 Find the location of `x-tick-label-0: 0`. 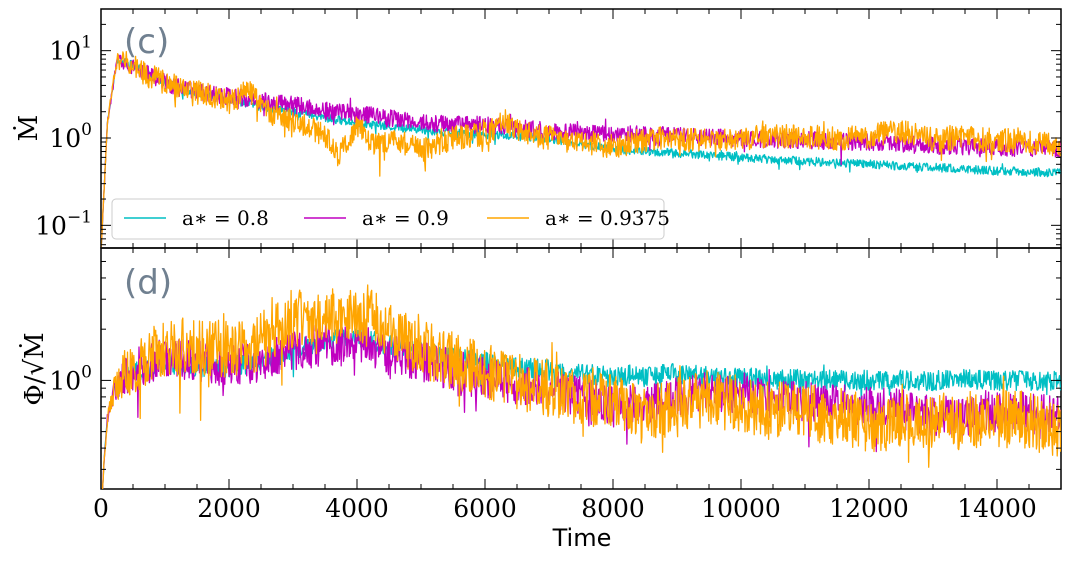

x-tick-label-0: 0 is located at coordinates (101, 508).